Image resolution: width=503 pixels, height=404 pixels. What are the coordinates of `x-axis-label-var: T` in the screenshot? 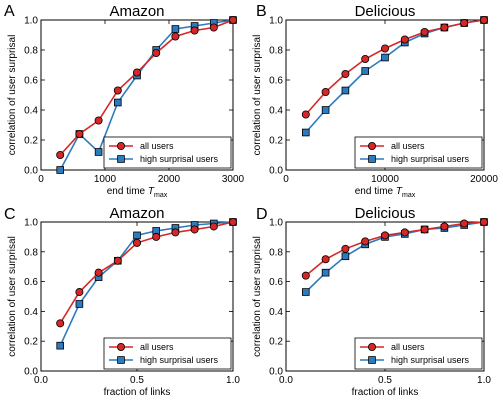 It's located at (399, 191).